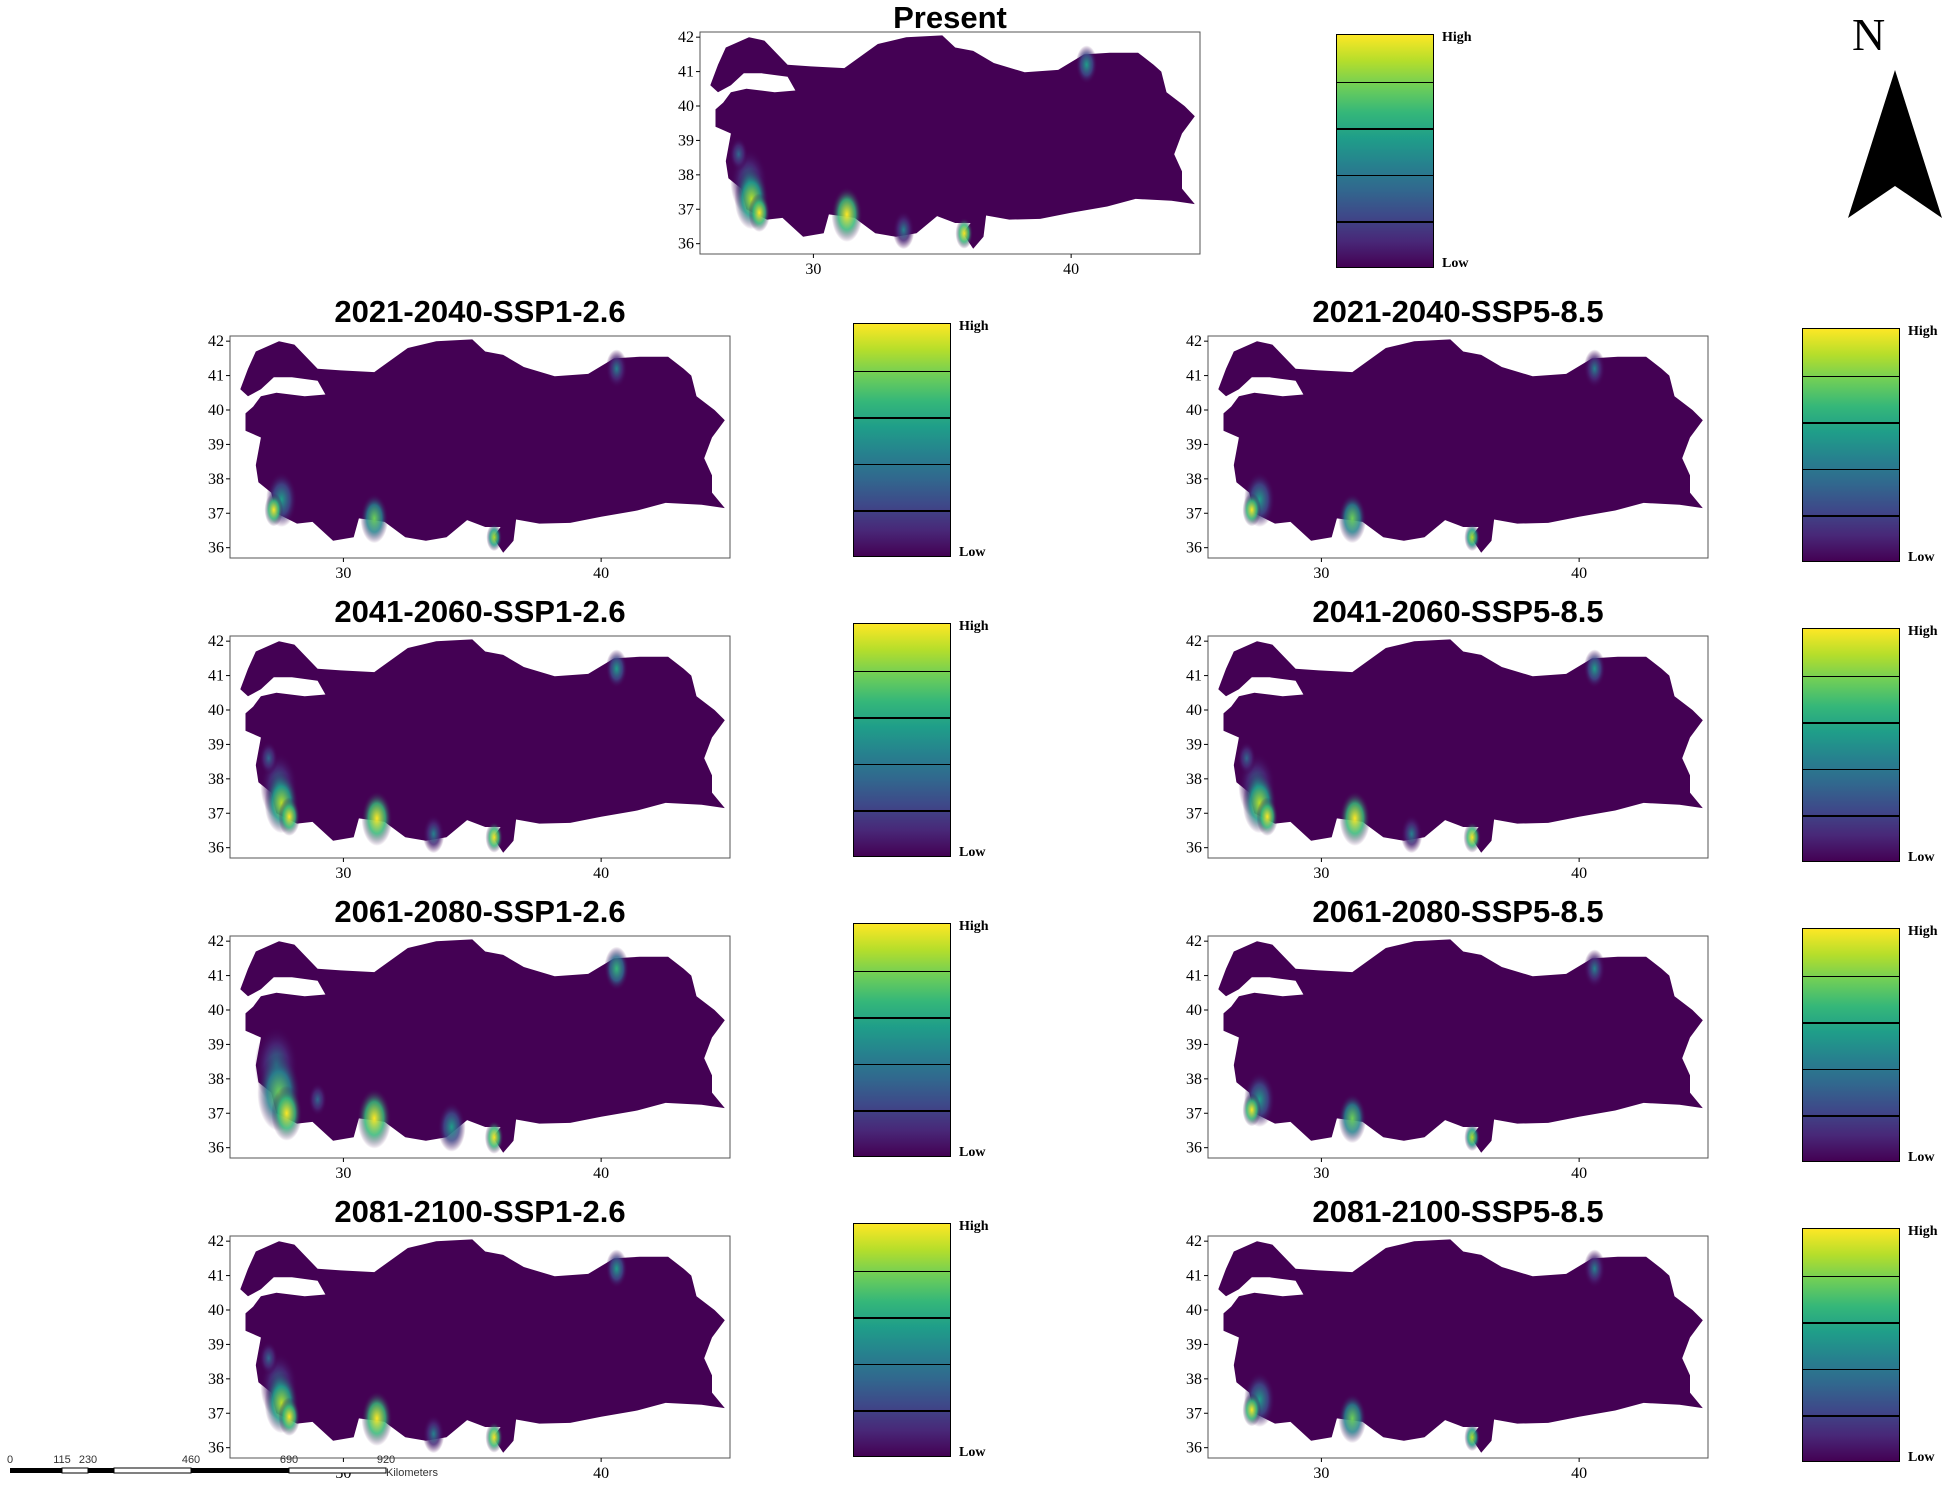 The width and height of the screenshot is (1949, 1488). I want to click on legend-2061-2080-ssp5: High Low, so click(1872, 1044).